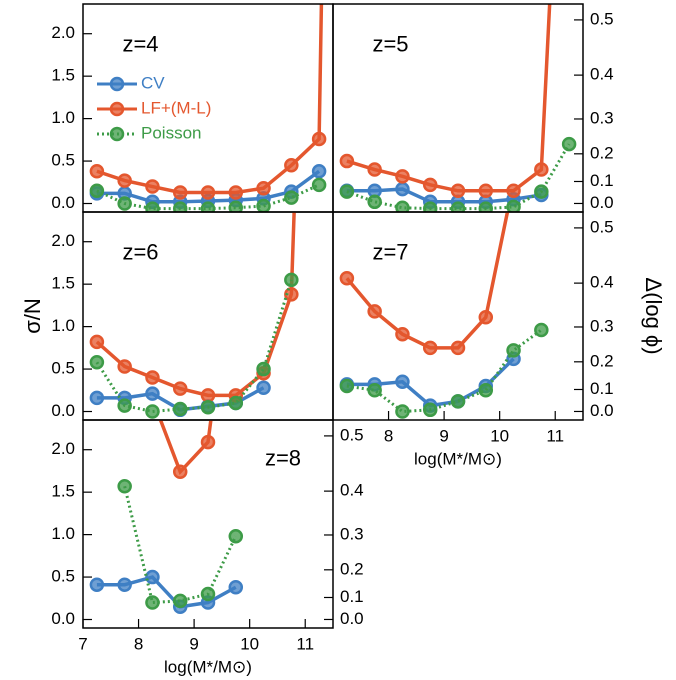 The image size is (676, 680). Describe the element at coordinates (171, 132) in the screenshot. I see `legend-label: Poisson` at that location.